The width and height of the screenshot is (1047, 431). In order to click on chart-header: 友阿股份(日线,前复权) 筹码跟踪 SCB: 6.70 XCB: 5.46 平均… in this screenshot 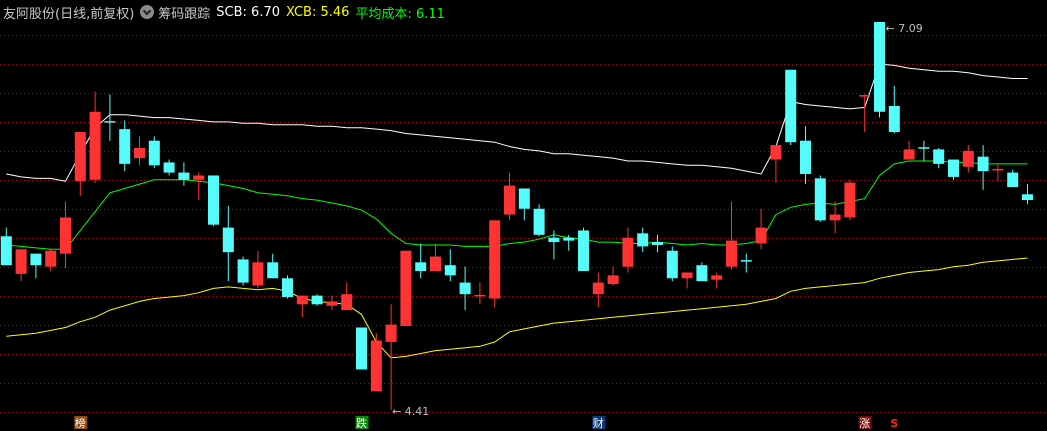, I will do `click(227, 12)`.